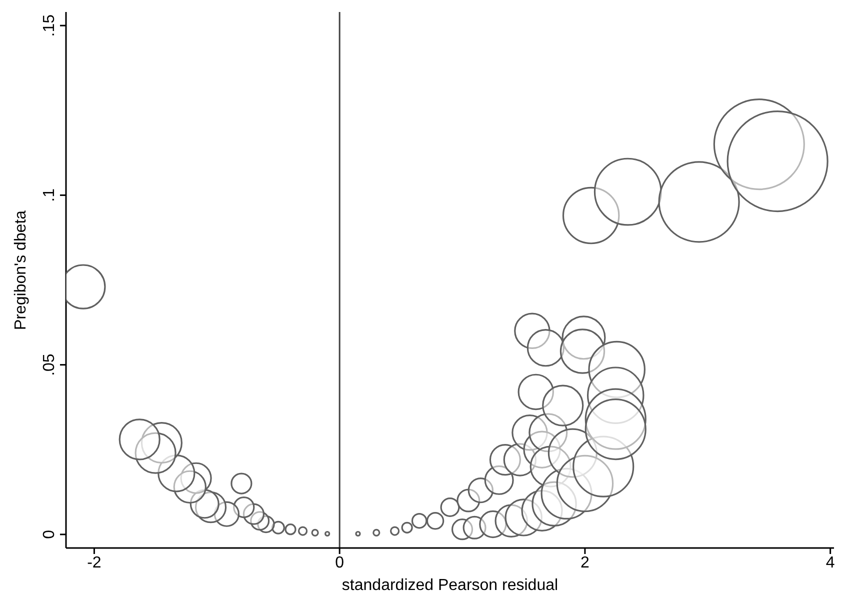 The height and width of the screenshot is (608, 846). I want to click on x-tick-label: -2, so click(94, 563).